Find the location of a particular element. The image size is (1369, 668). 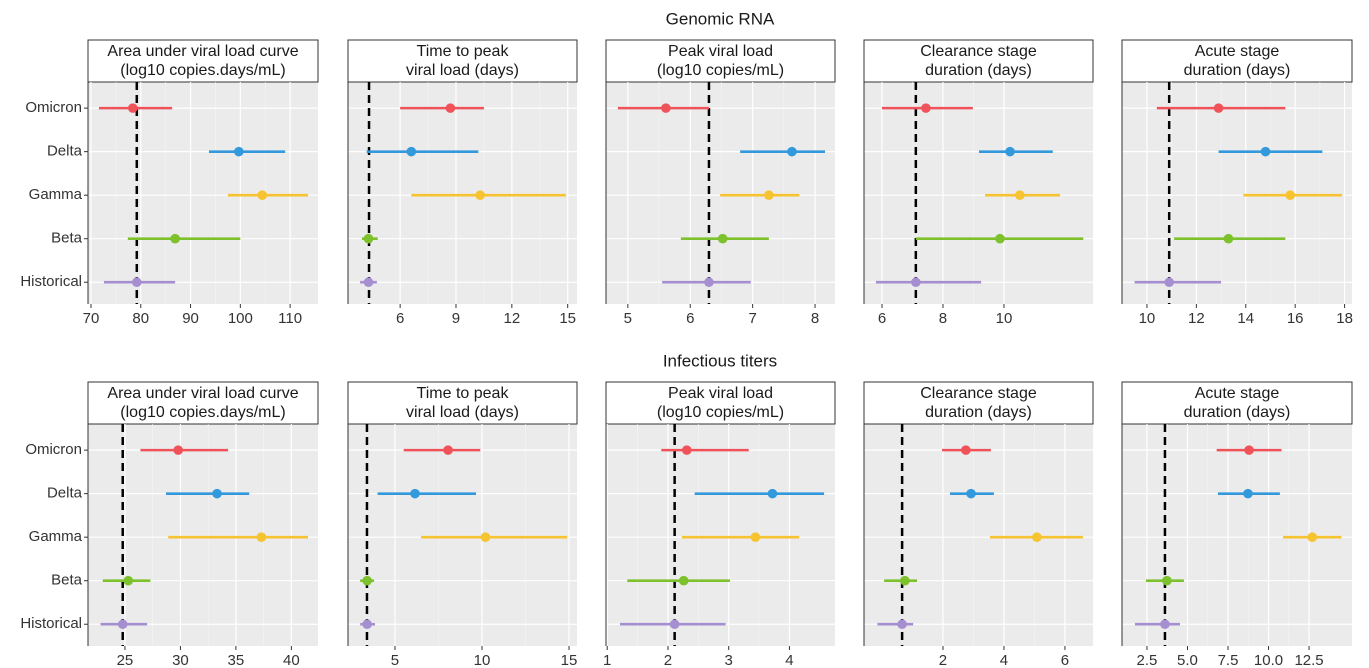

x-tick-label: 16 is located at coordinates (1295, 318).